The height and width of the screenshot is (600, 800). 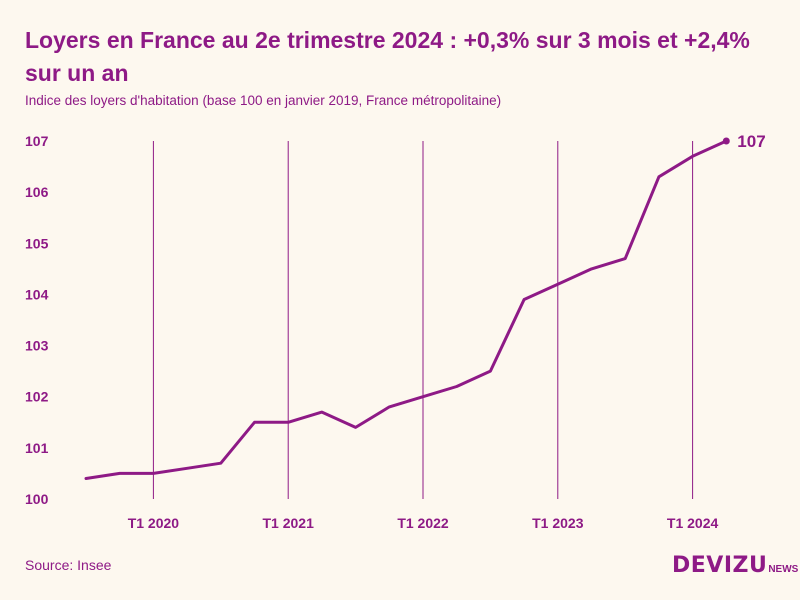 I want to click on x-tick-label: T1 2021, so click(x=289, y=523).